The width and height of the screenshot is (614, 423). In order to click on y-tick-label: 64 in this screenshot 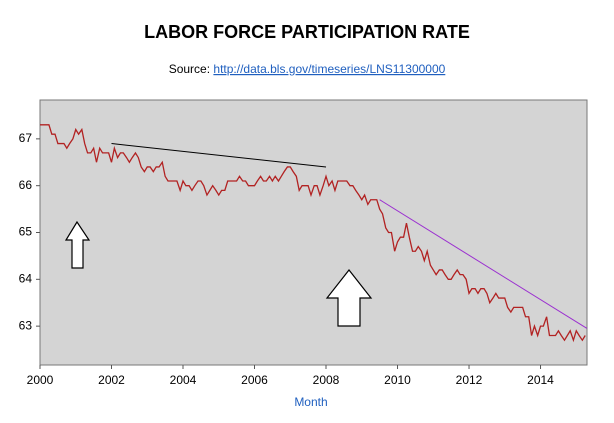, I will do `click(26, 278)`.